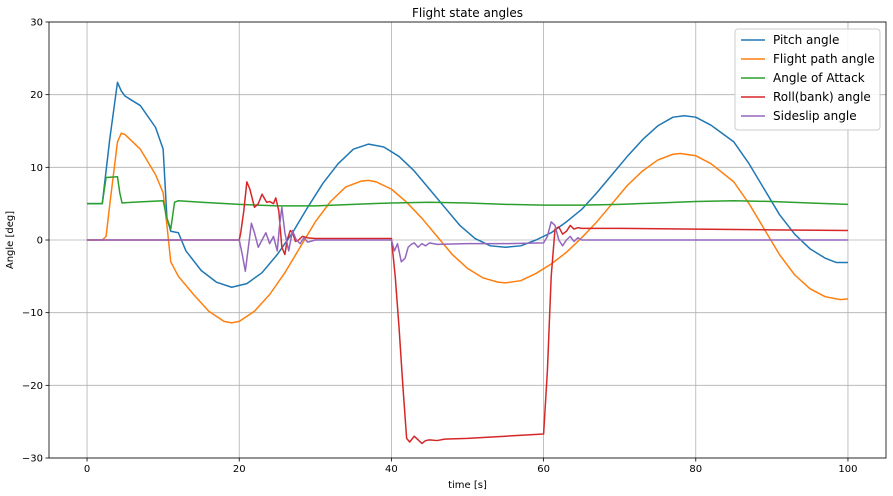  I want to click on y-axis-label: Angle [deg], so click(10, 240).